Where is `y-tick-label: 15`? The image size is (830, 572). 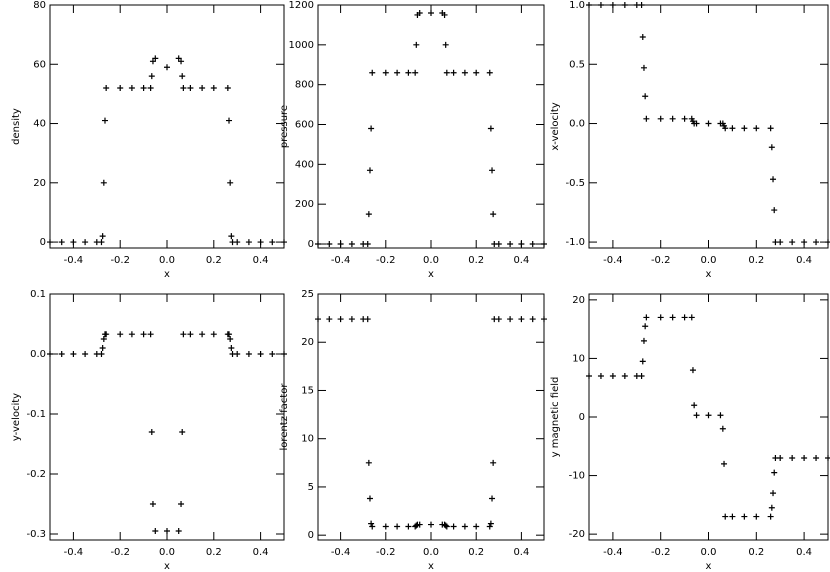
y-tick-label: 15 is located at coordinates (307, 390).